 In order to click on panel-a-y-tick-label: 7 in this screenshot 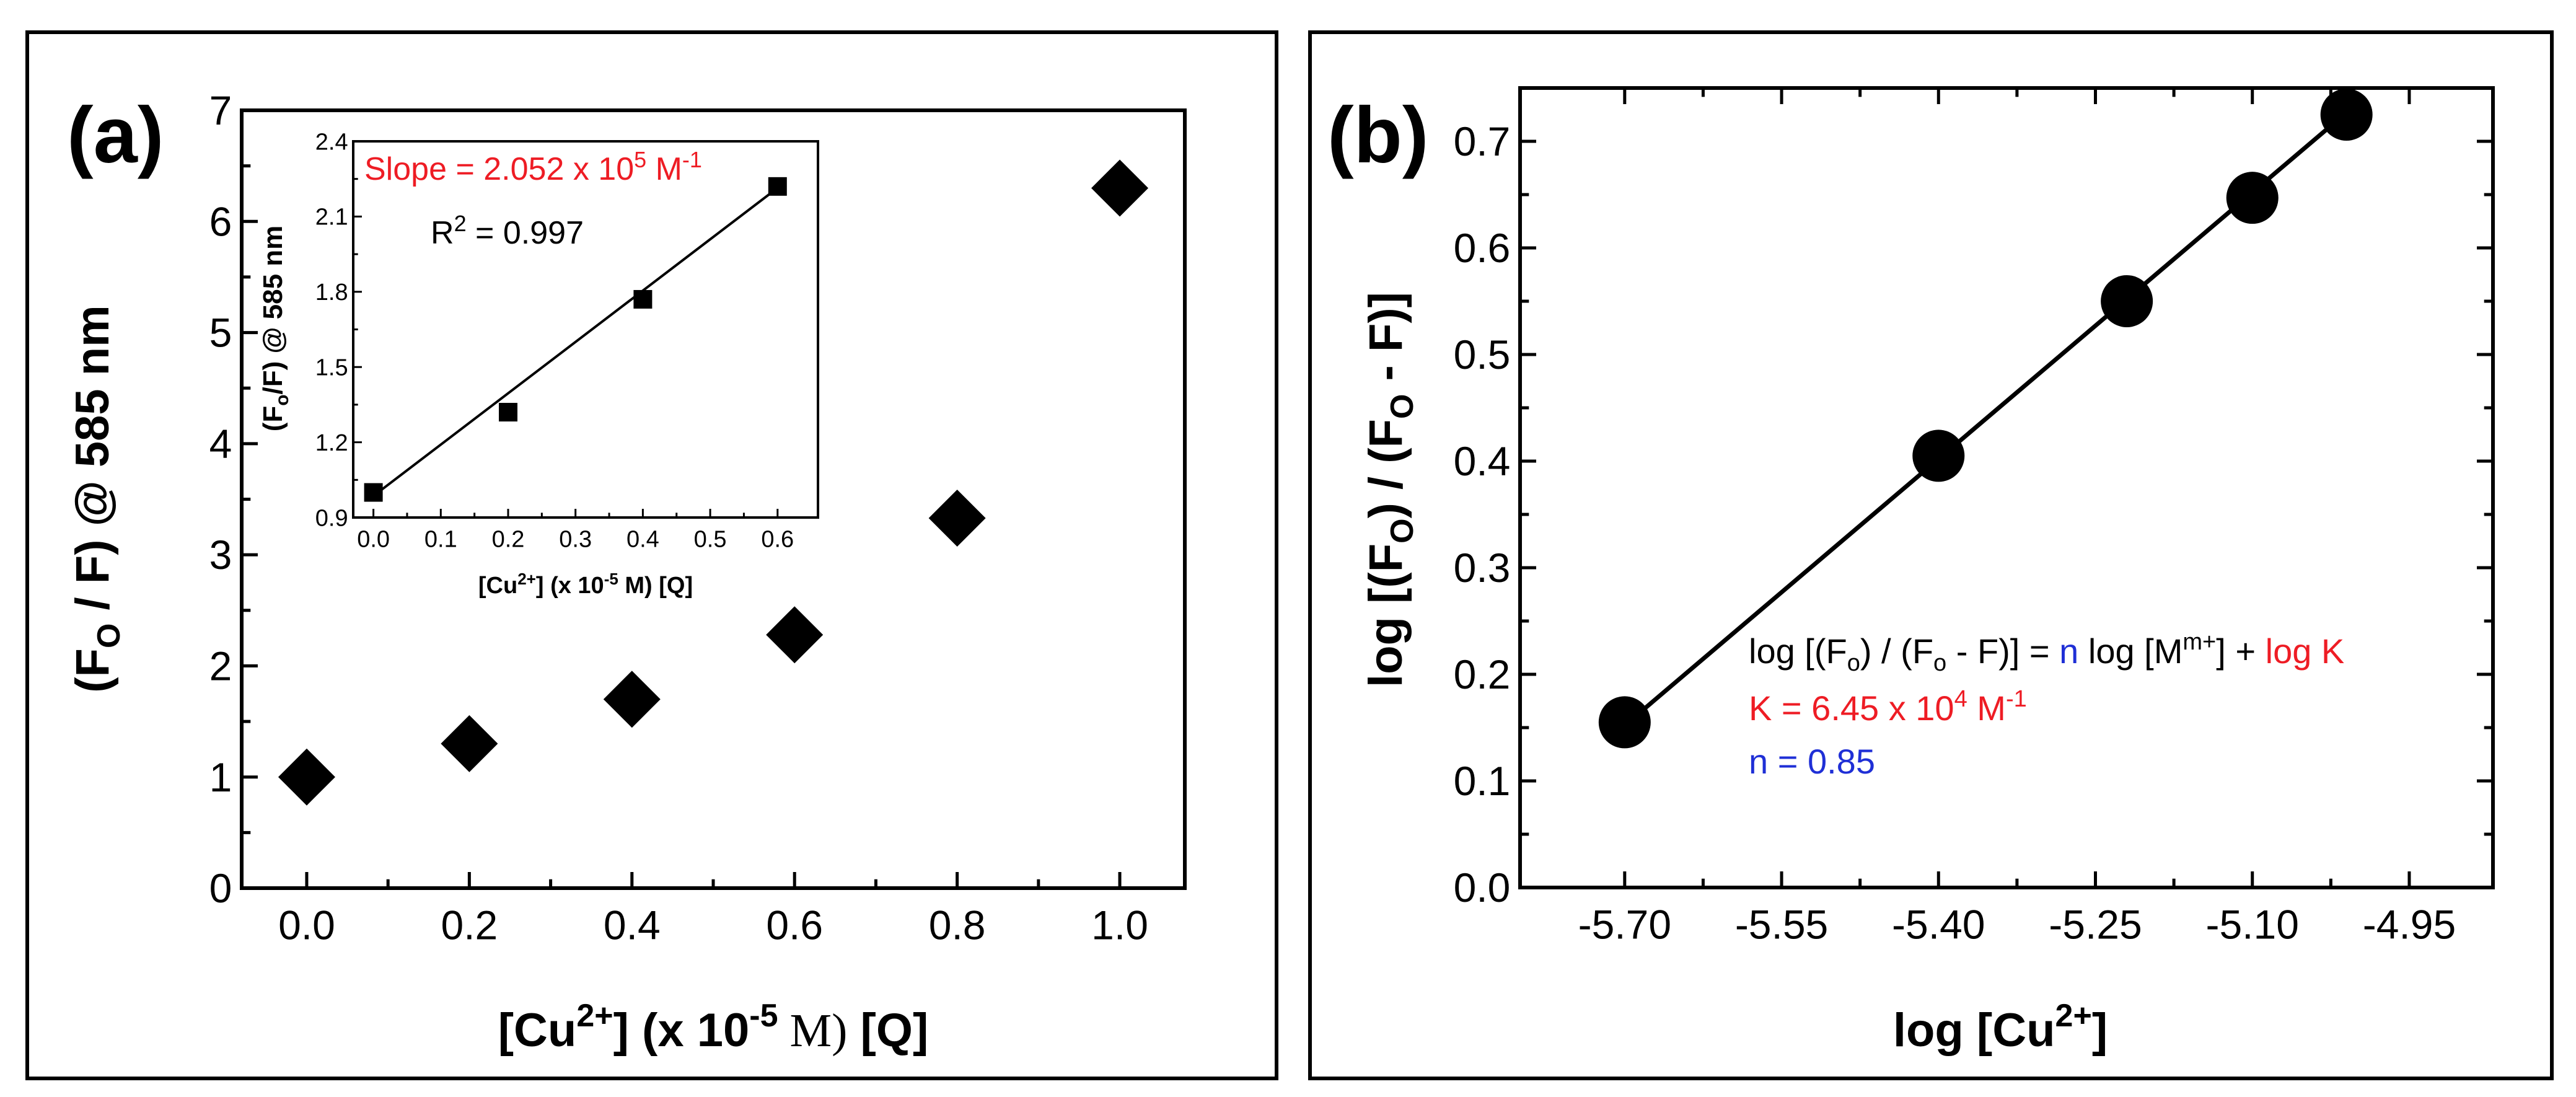, I will do `click(220, 110)`.